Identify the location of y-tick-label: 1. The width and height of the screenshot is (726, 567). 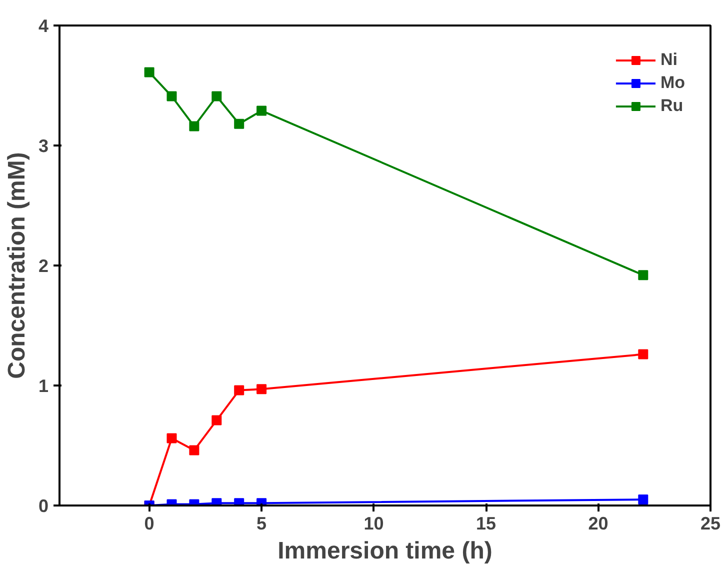
(43, 386).